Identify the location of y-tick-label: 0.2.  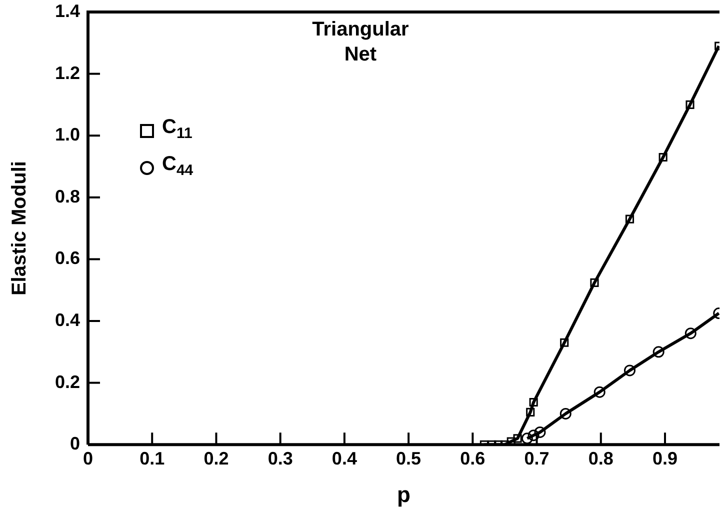
(67, 382).